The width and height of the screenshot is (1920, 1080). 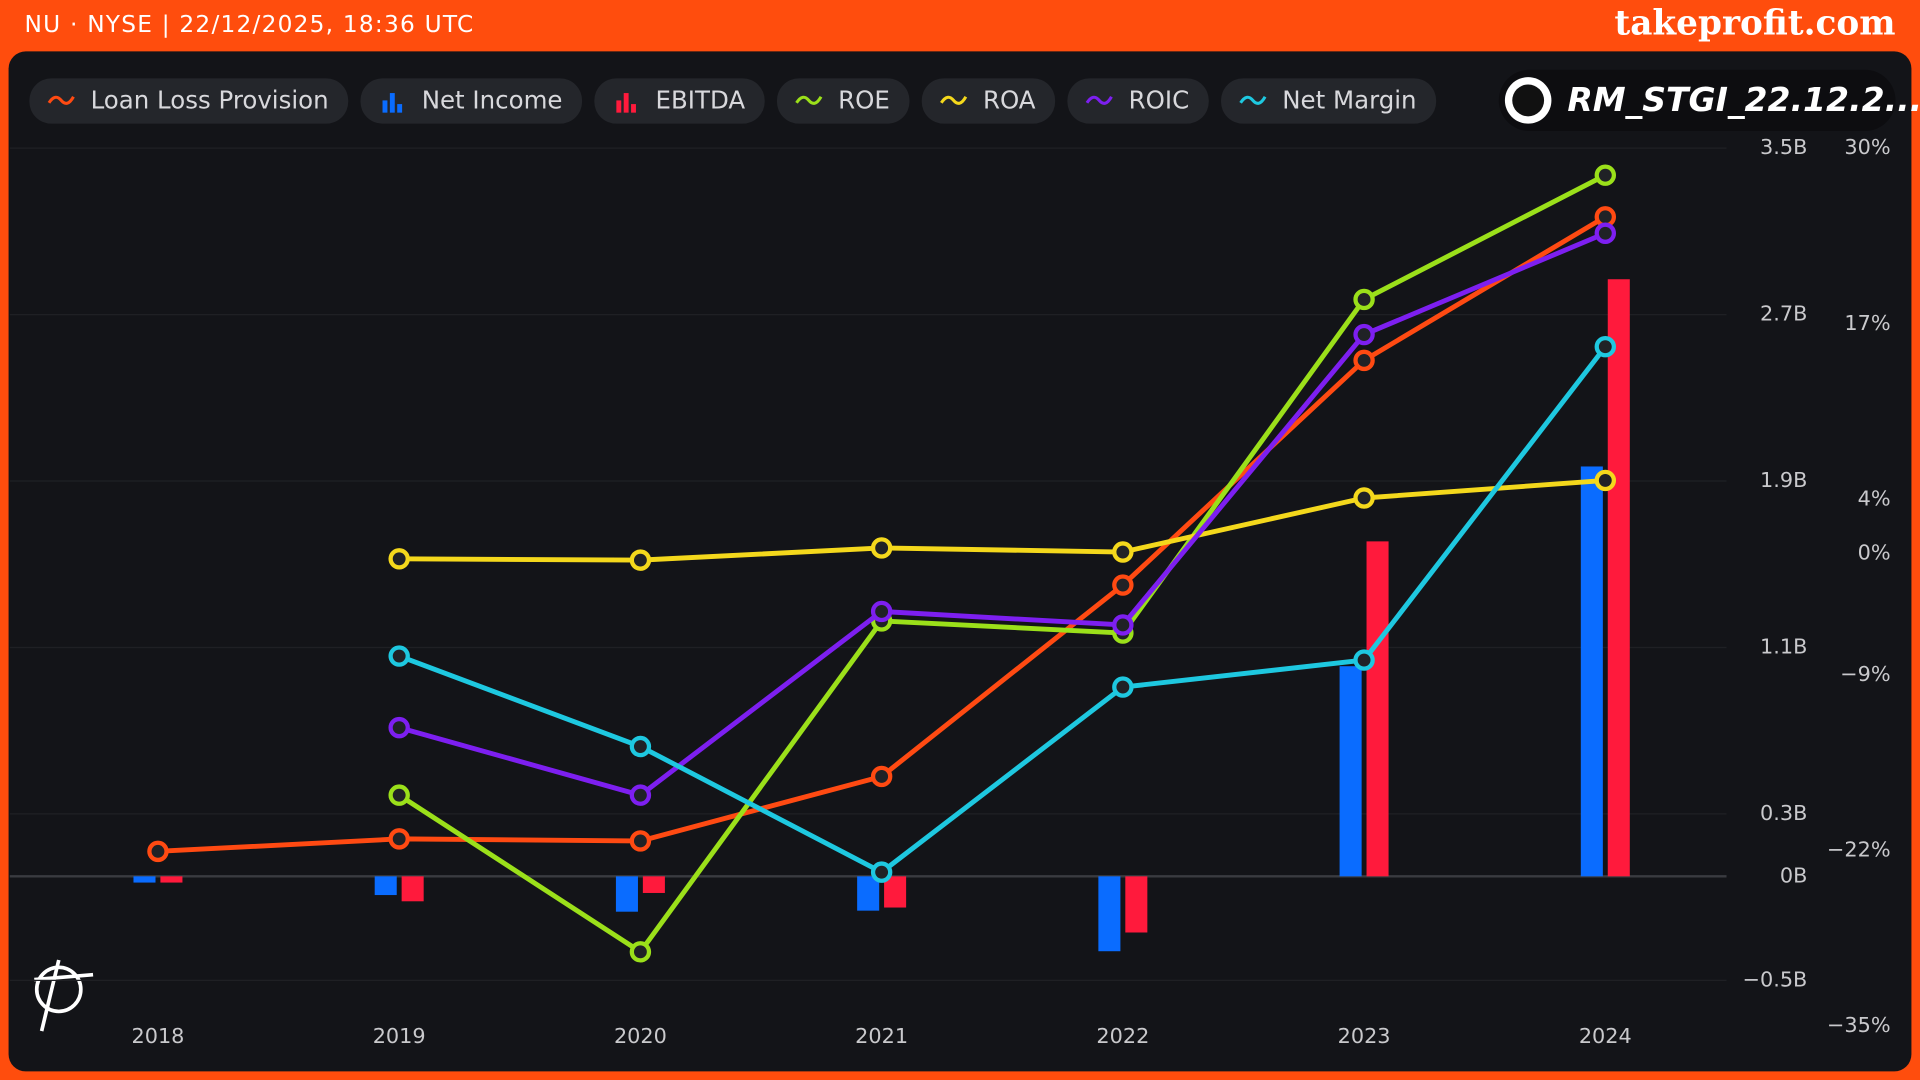 I want to click on x-tick-label: 2018, so click(x=157, y=1036).